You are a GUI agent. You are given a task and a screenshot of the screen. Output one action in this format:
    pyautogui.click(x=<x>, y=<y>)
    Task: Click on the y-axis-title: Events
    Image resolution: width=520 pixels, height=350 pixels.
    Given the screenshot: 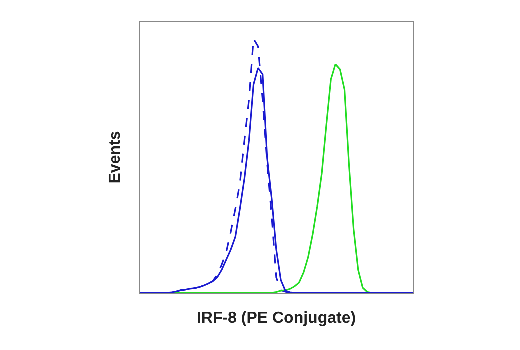 What is the action you would take?
    pyautogui.click(x=115, y=157)
    